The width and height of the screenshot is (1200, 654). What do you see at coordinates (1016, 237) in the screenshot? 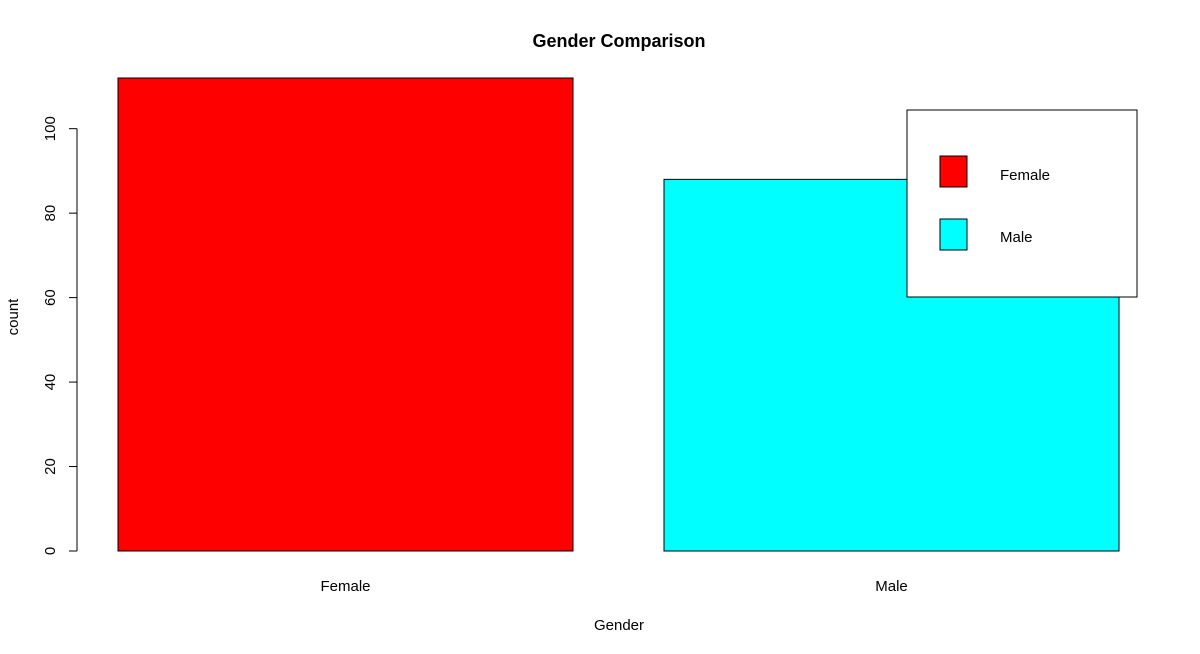
I see `legend-label-male: Male` at bounding box center [1016, 237].